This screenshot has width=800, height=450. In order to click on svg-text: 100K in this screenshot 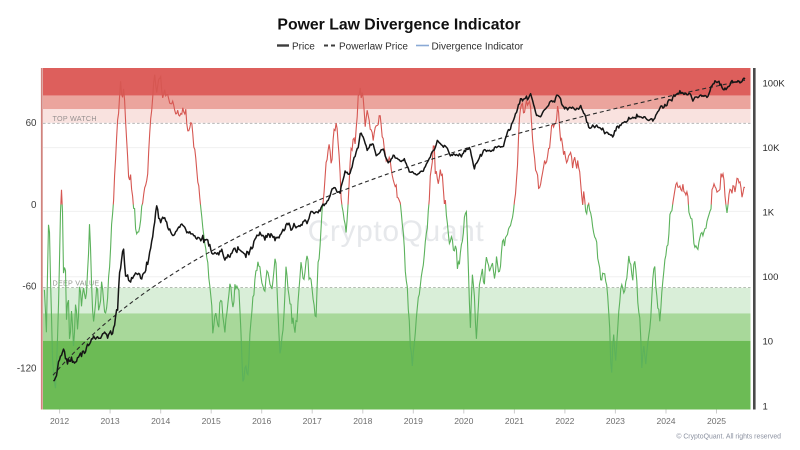, I will do `click(774, 83)`.